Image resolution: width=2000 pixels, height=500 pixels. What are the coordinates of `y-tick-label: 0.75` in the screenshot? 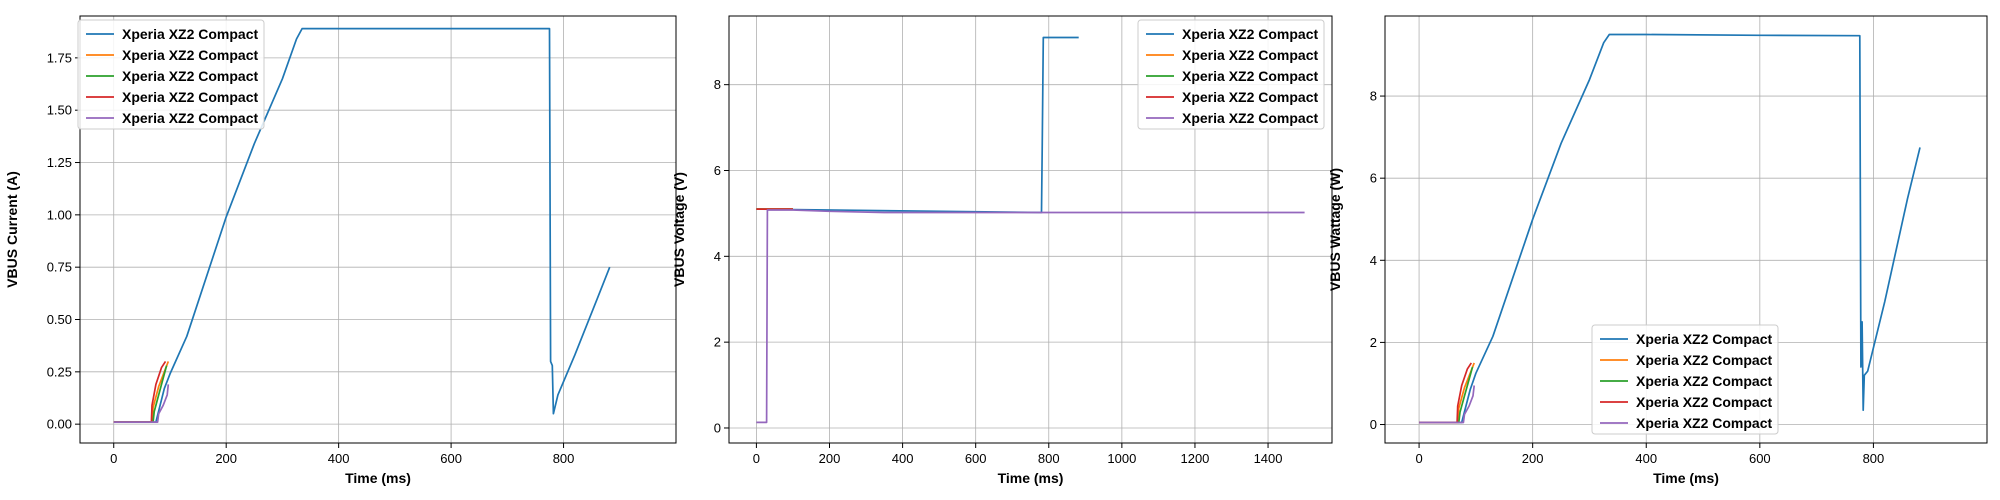 It's located at (59, 267).